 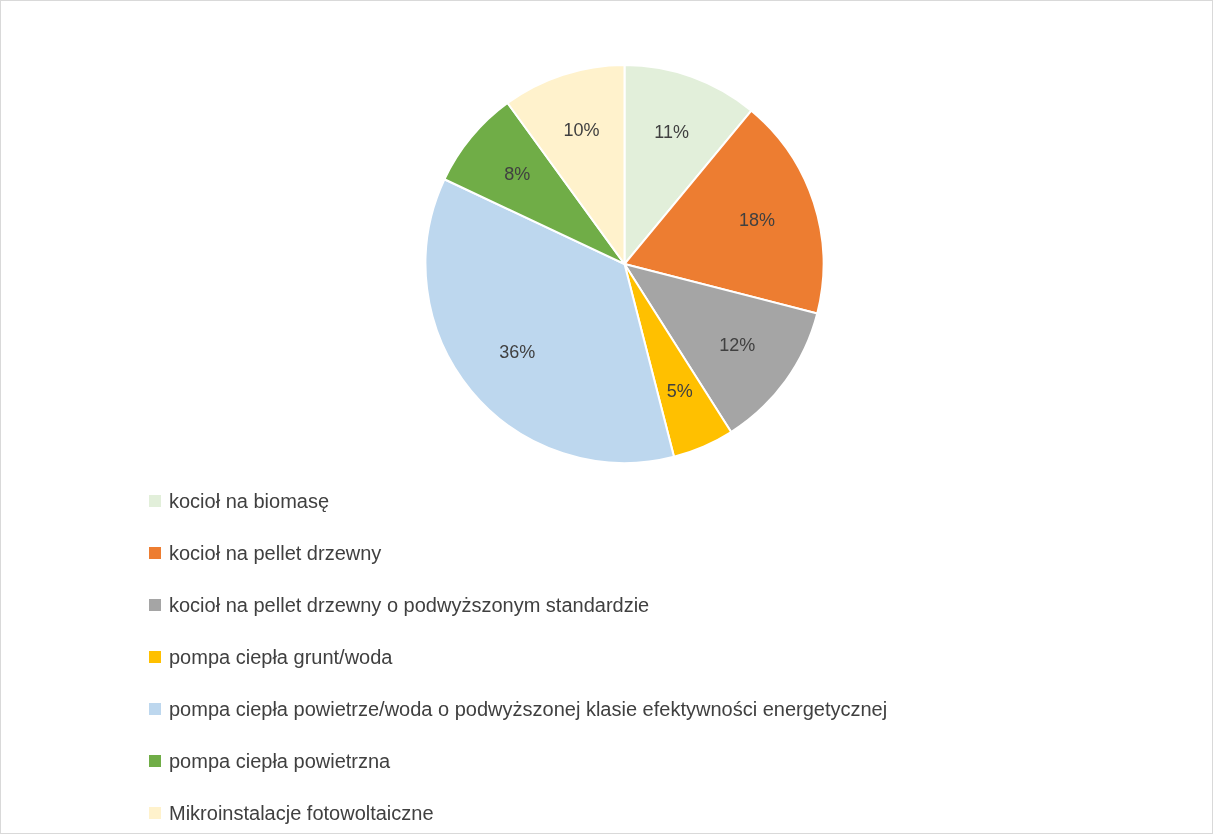 I want to click on legend-label: pompa ciepła grunt/woda, so click(x=281, y=657).